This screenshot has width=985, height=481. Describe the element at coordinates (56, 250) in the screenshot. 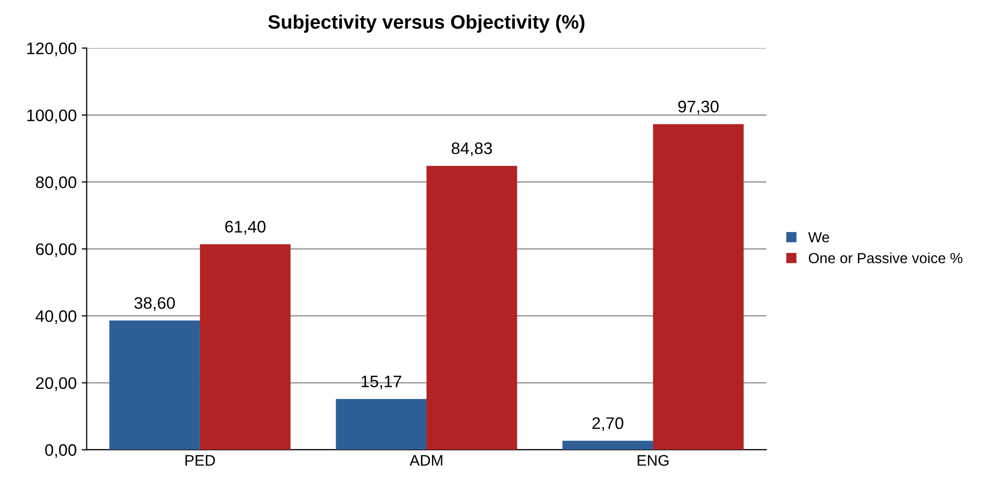

I see `y-tick-label: 60,00` at that location.